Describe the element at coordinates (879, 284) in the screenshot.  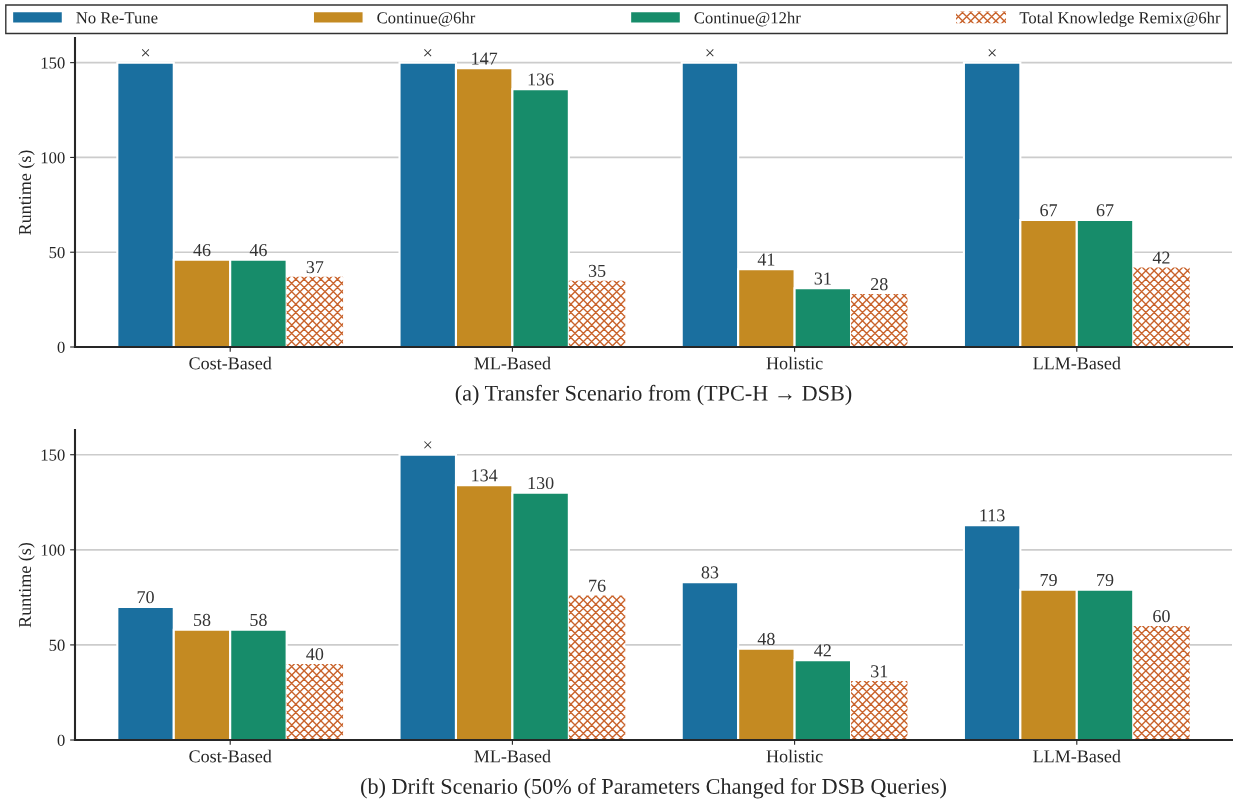
I see `data-label: 28` at that location.